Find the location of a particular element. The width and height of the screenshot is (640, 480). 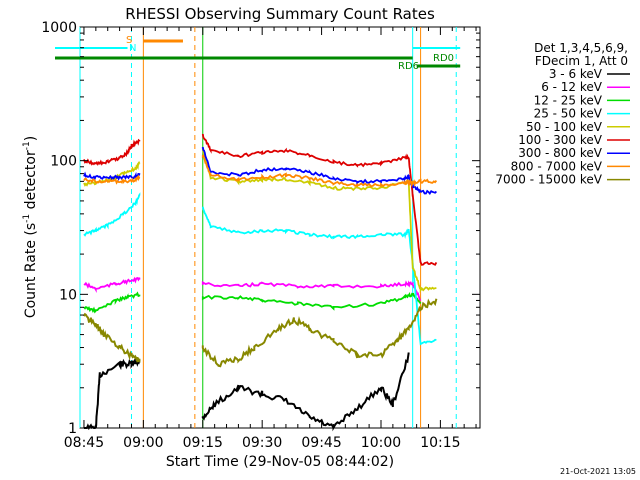

legend-label: 6 - 12 keV is located at coordinates (572, 87).